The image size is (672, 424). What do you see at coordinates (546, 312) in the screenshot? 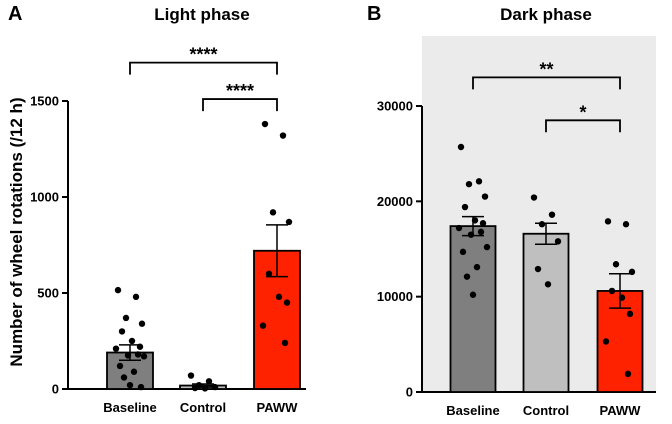
I see `panel-b-bar-control` at bounding box center [546, 312].